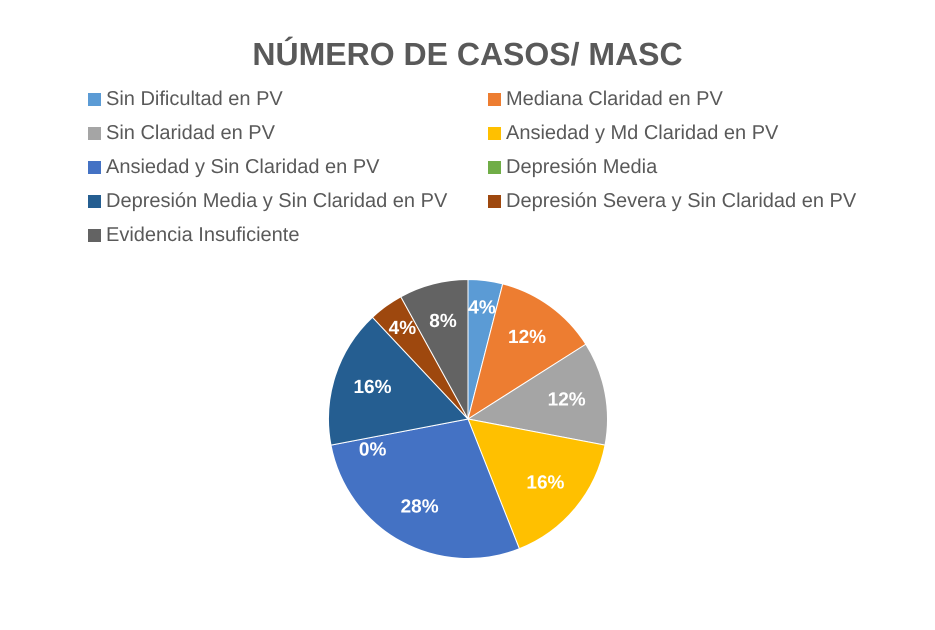  I want to click on text: 0%, so click(372, 450).